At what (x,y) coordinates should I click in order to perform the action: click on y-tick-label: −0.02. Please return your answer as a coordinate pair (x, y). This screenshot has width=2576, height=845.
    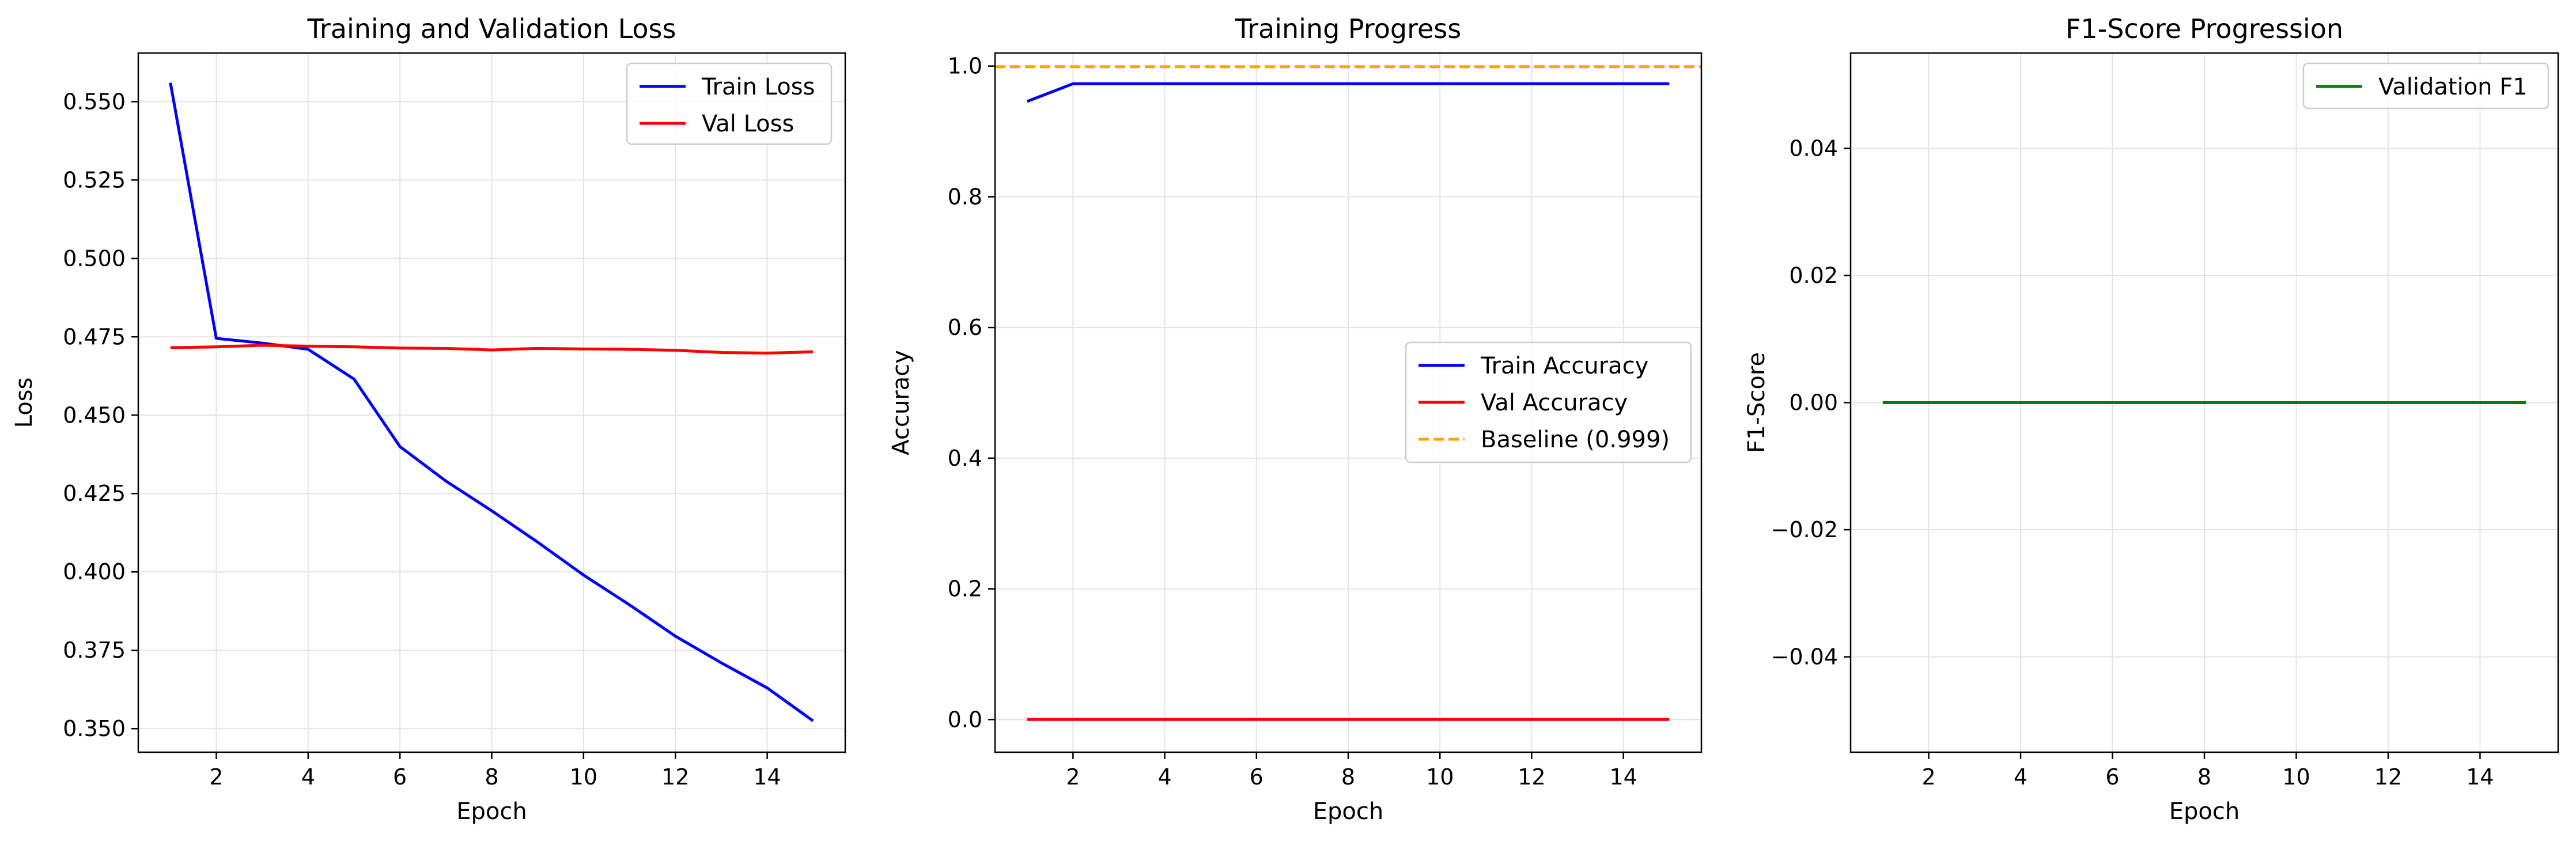
    Looking at the image, I should click on (1804, 529).